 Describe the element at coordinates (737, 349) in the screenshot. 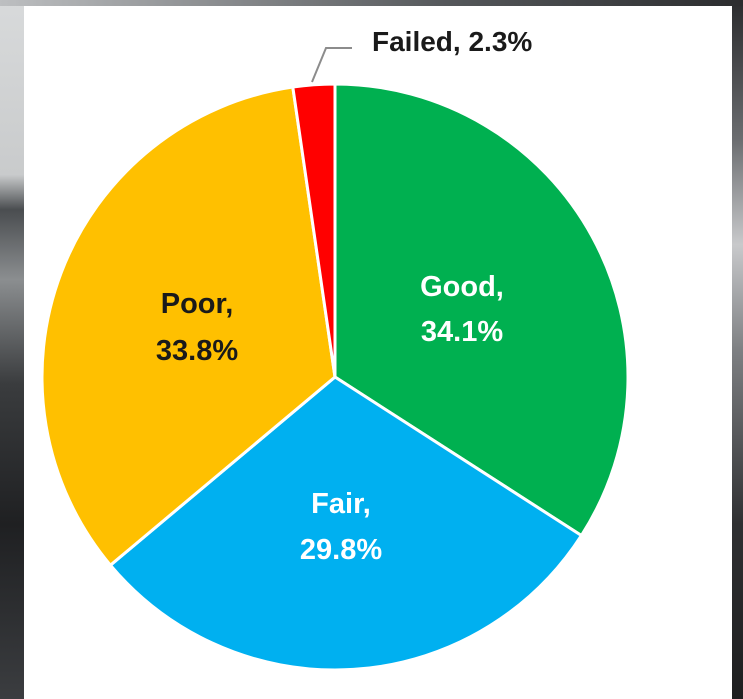

I see `background-photo-right` at that location.